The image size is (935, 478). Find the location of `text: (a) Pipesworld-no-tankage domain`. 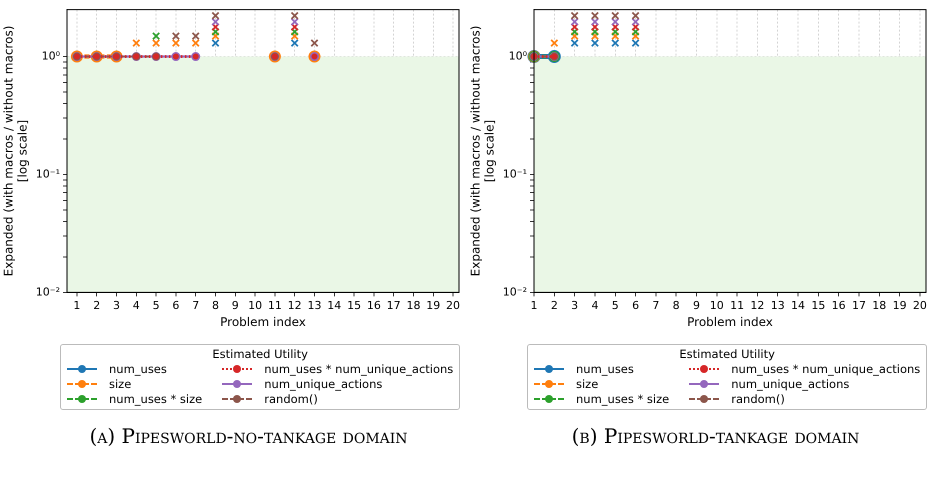

text: (a) Pipesworld-no-tankage domain is located at coordinates (248, 436).